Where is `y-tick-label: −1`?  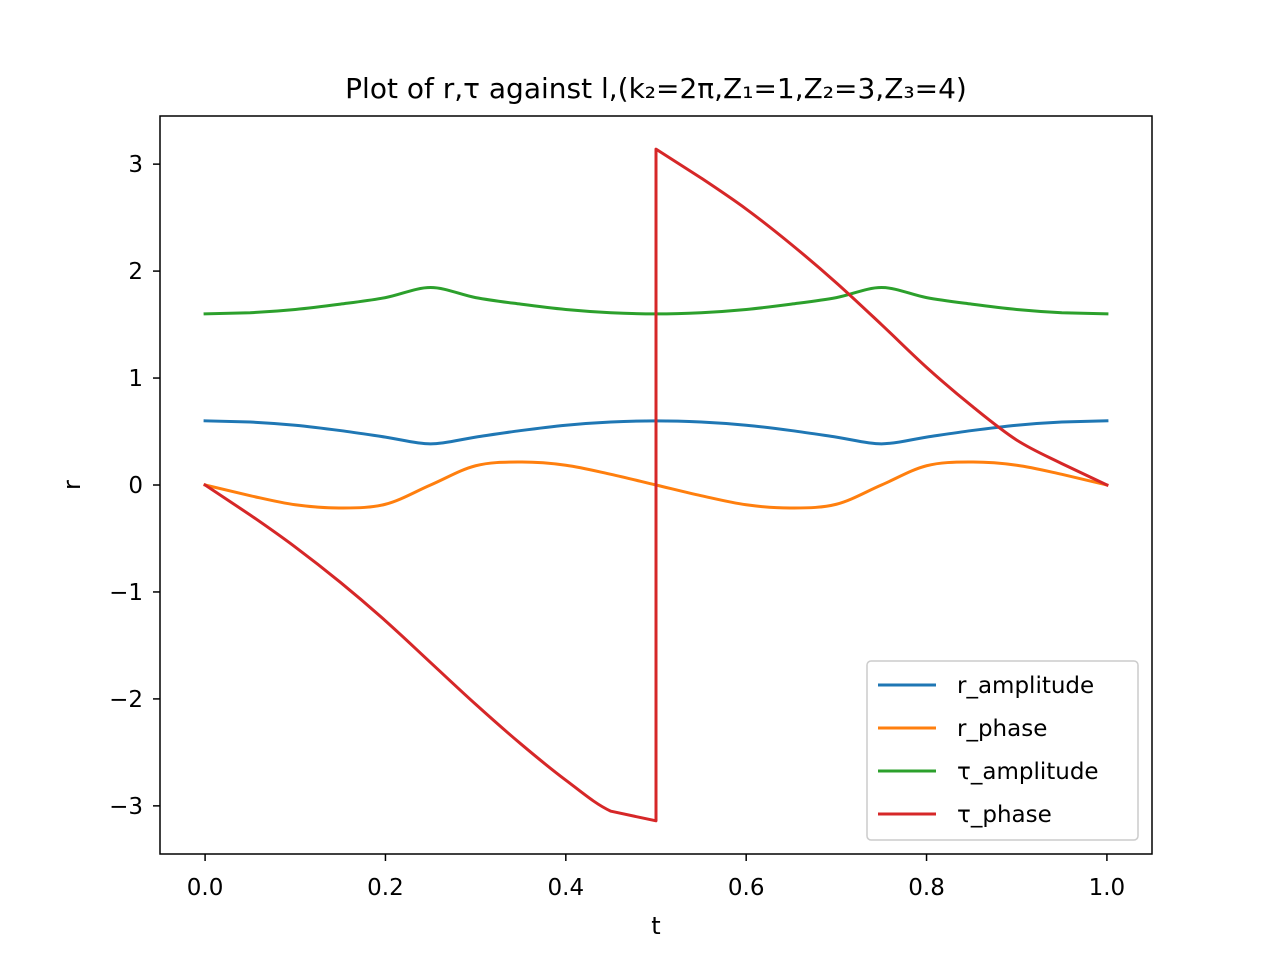
y-tick-label: −1 is located at coordinates (126, 593).